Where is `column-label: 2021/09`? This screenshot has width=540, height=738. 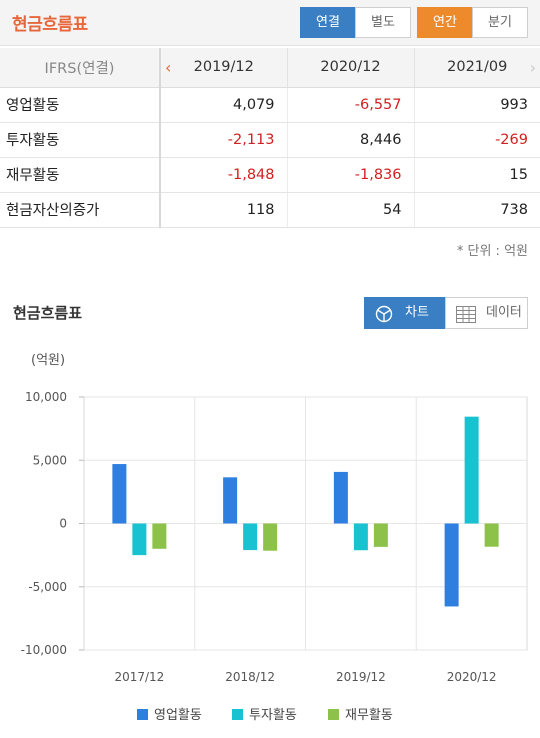
column-label: 2021/09 is located at coordinates (477, 67).